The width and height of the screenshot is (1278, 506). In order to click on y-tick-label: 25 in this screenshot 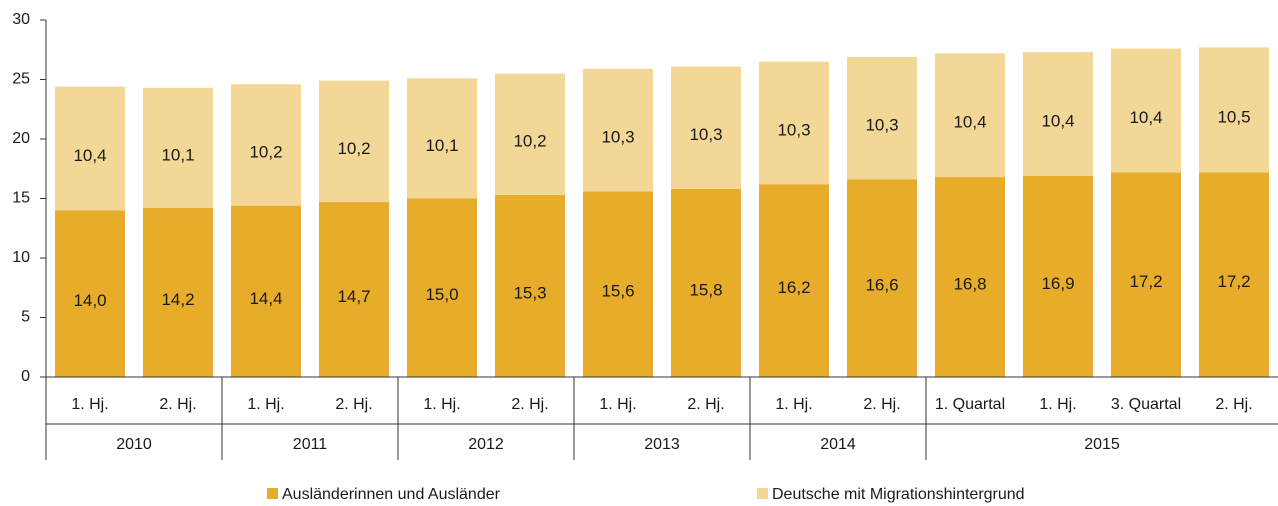, I will do `click(21, 79)`.